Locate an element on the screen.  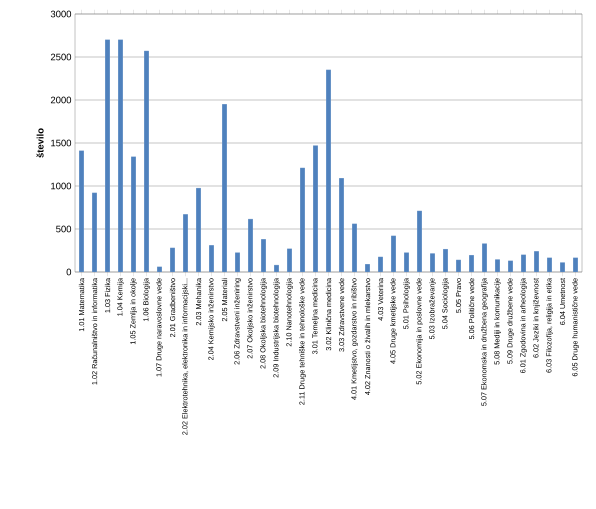
y-tick-label: 1500 is located at coordinates (61, 143).